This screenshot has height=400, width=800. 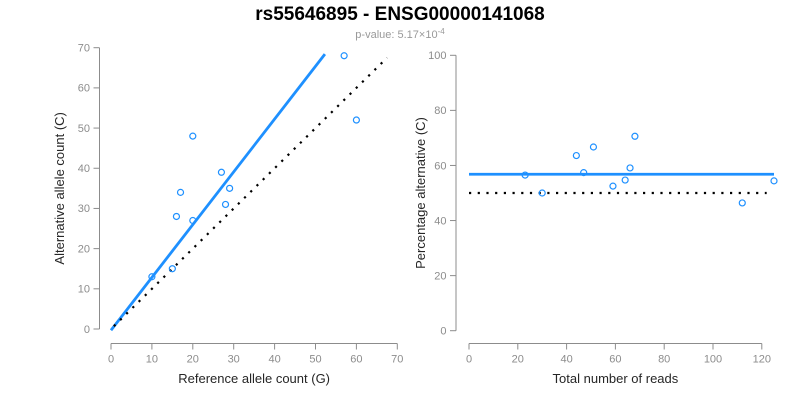 I want to click on x-tick-label: 100, so click(x=713, y=360).